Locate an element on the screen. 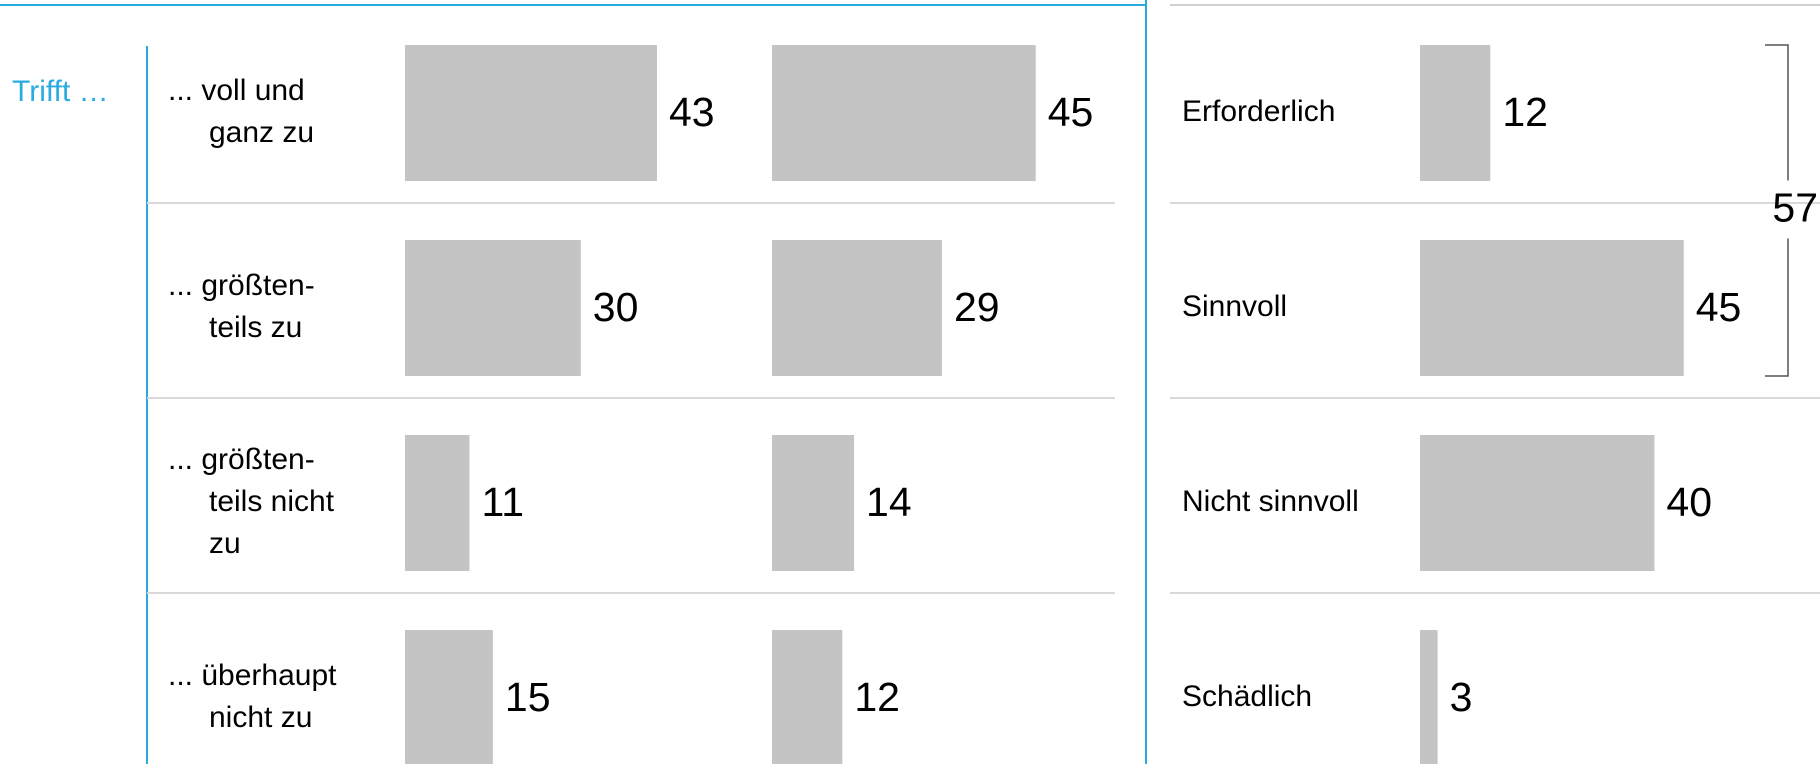 This screenshot has width=1820, height=764. bracket is located at coordinates (1777, 210).